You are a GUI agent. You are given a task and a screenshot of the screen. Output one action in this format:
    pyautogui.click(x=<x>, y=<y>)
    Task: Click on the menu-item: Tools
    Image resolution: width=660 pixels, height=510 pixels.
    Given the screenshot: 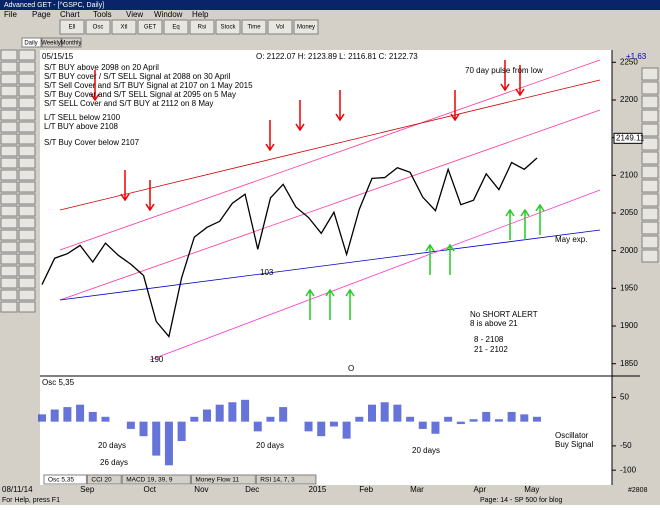 What is the action you would take?
    pyautogui.click(x=102, y=14)
    